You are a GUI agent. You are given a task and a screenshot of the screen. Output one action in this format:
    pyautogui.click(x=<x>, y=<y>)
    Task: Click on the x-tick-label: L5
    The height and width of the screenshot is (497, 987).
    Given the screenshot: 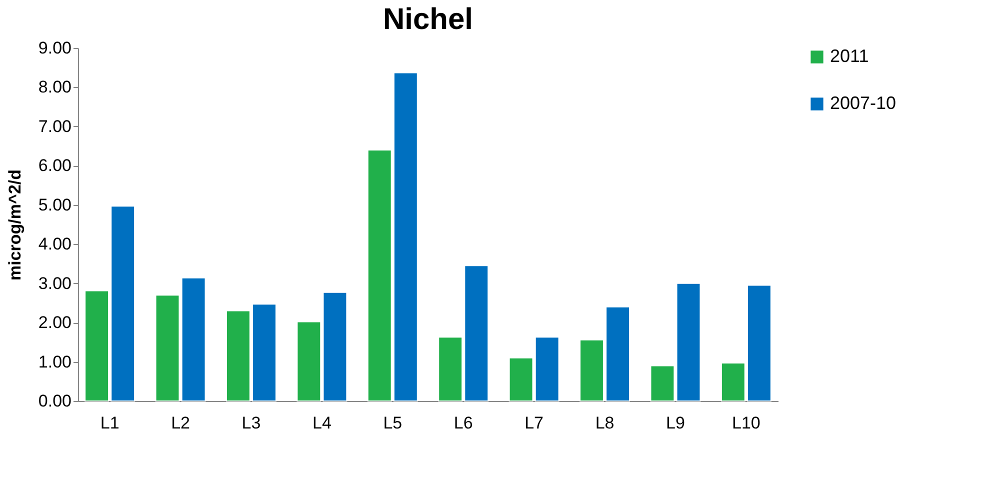 What is the action you would take?
    pyautogui.click(x=392, y=423)
    